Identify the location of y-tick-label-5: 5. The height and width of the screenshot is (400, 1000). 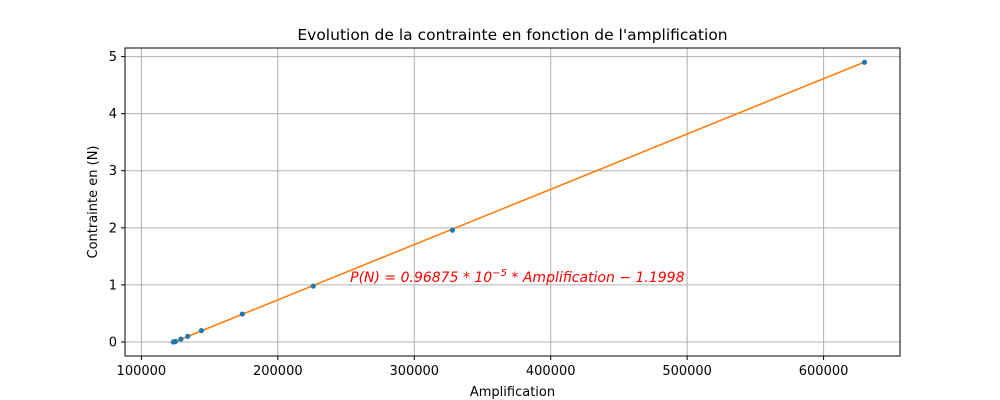
(113, 57).